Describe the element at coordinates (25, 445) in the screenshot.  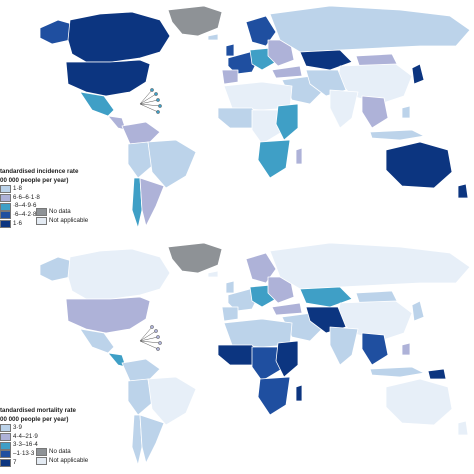
I see `legend-bin-label: 3·3–16·4` at that location.